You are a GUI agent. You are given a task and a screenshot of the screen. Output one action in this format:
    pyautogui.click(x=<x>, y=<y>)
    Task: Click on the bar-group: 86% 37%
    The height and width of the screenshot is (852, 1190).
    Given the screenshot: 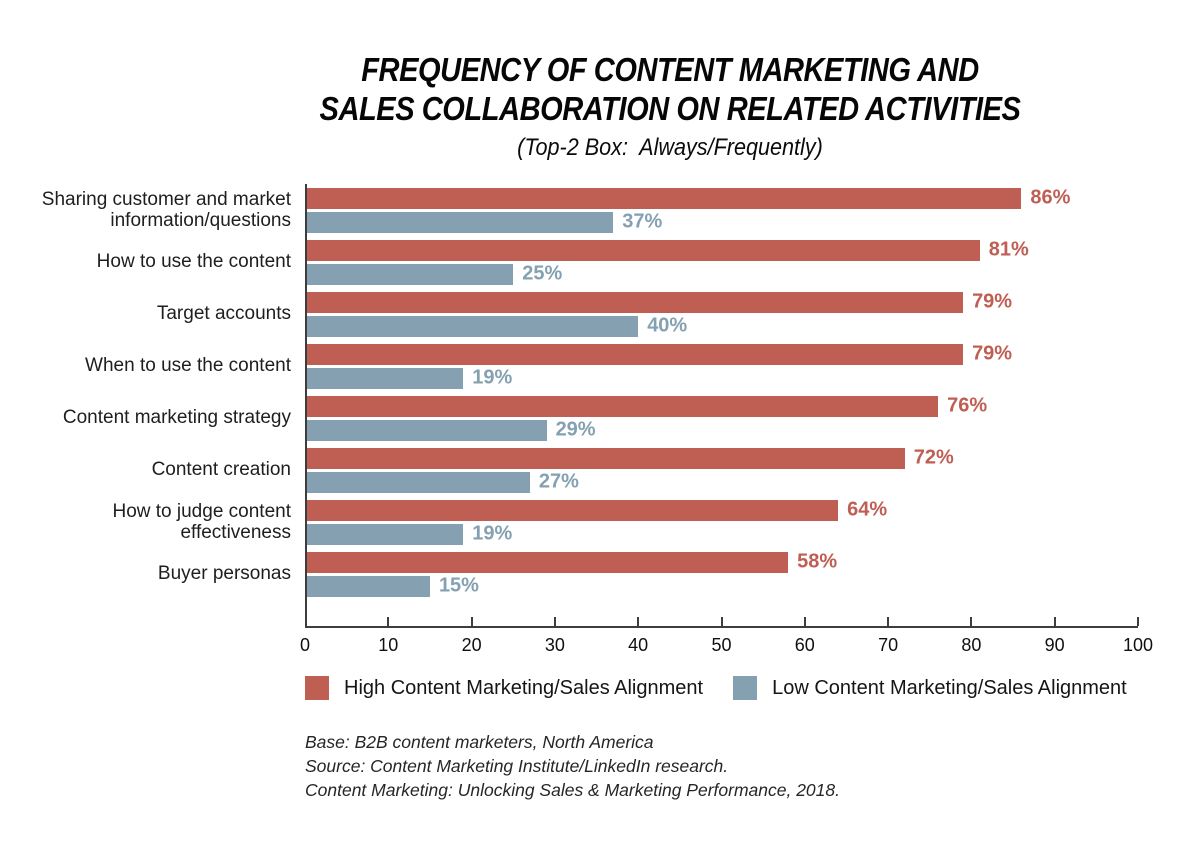 What is the action you would take?
    pyautogui.click(x=721, y=210)
    